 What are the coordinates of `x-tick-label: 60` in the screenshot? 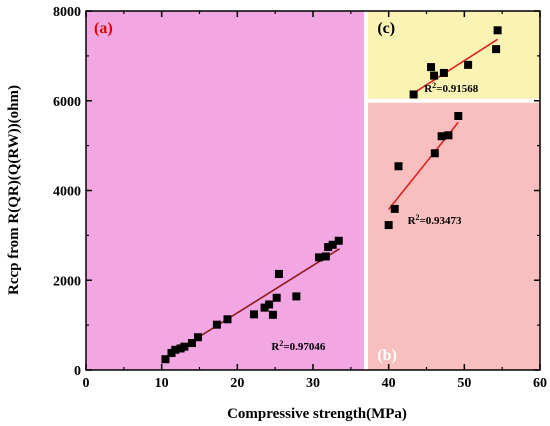 It's located at (540, 383).